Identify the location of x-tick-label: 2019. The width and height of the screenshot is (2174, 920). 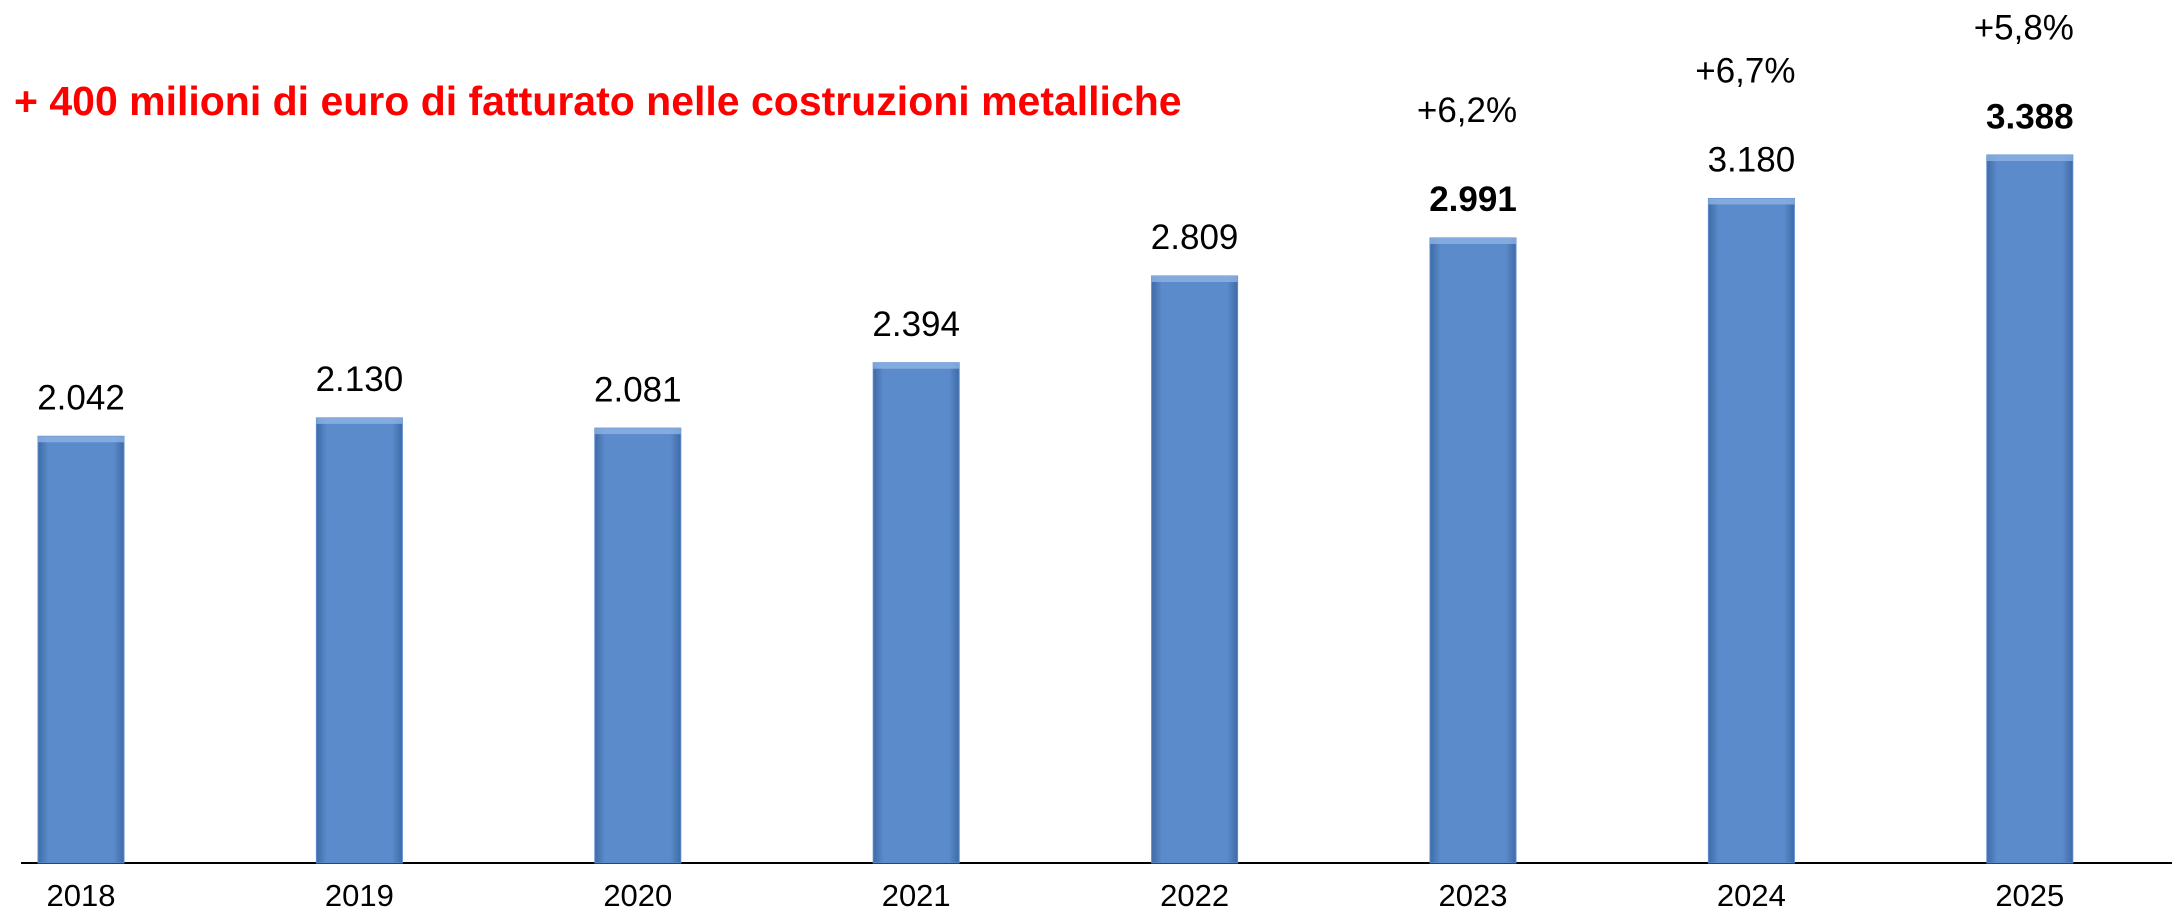
(359, 895).